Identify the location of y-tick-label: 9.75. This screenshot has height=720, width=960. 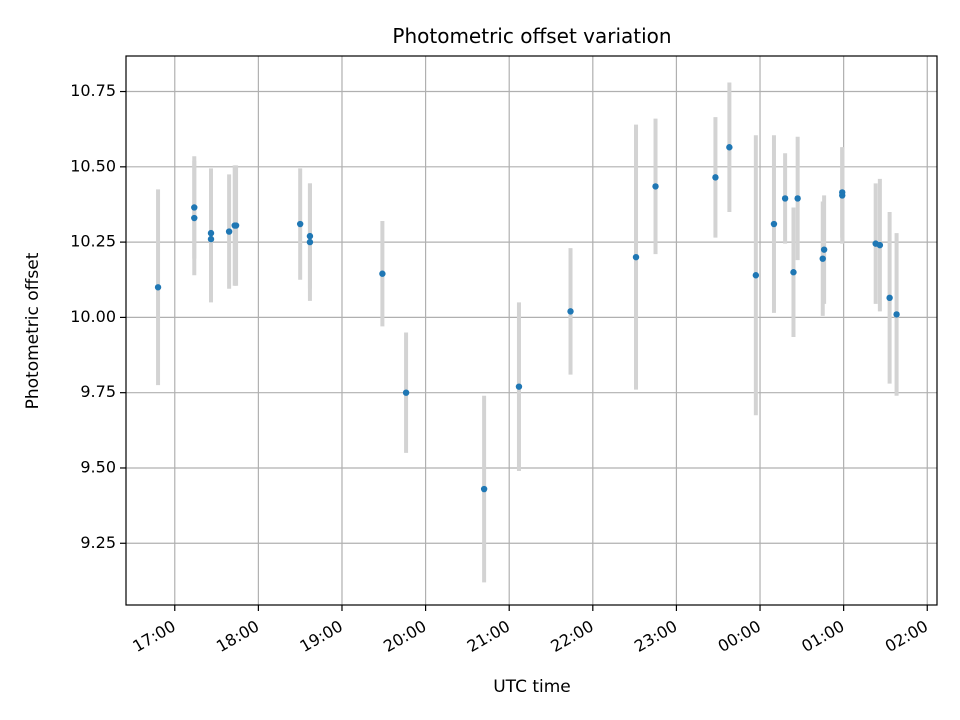
(98, 391).